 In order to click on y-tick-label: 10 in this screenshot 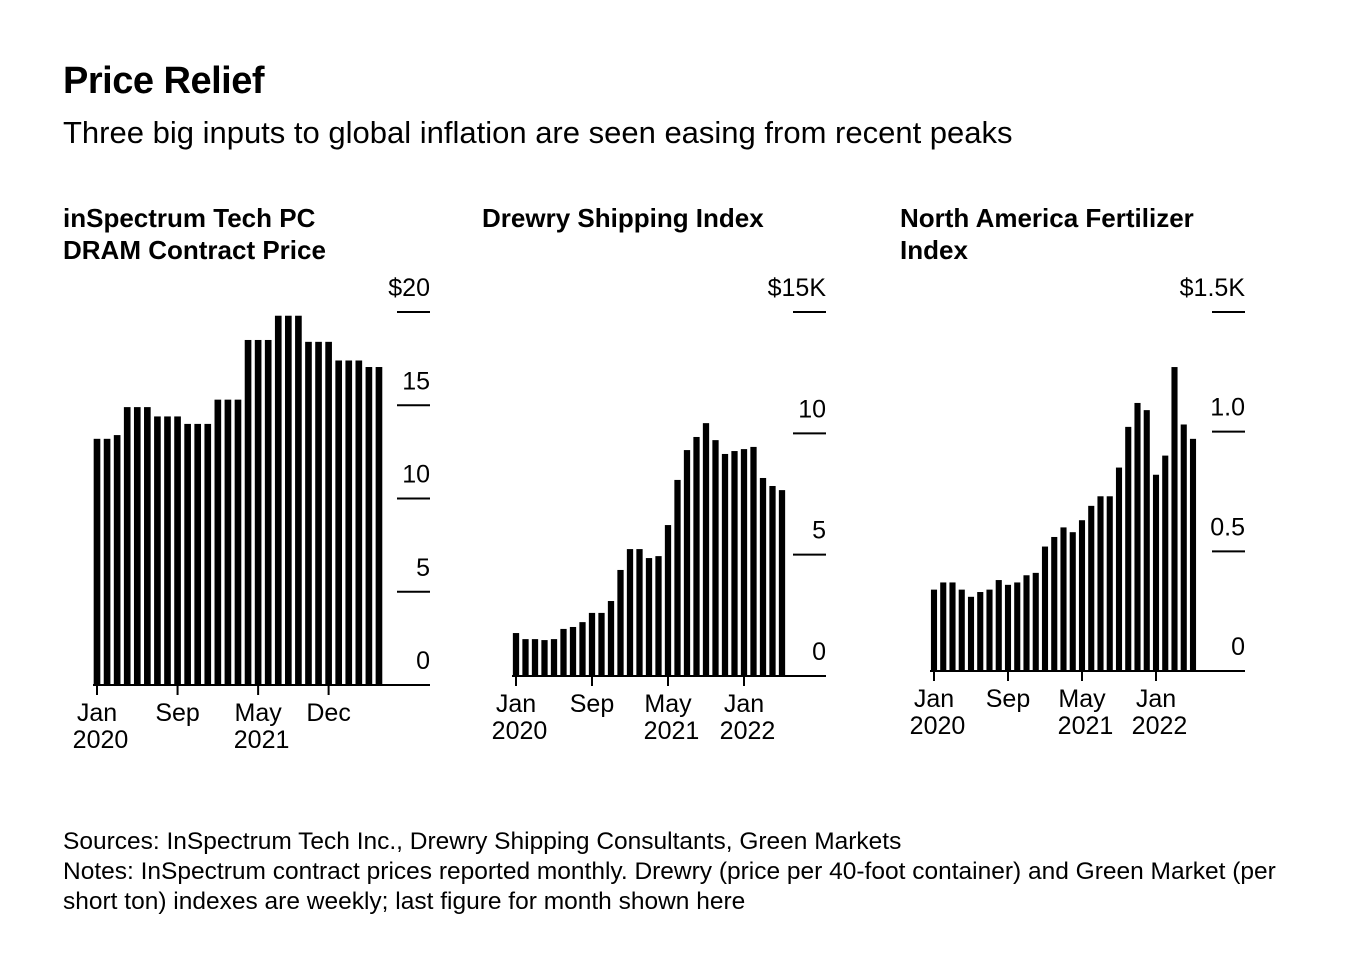, I will do `click(416, 475)`.